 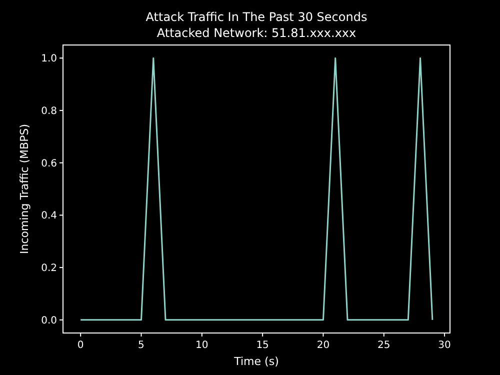 I want to click on y-tick-label: 0.6, so click(x=49, y=164).